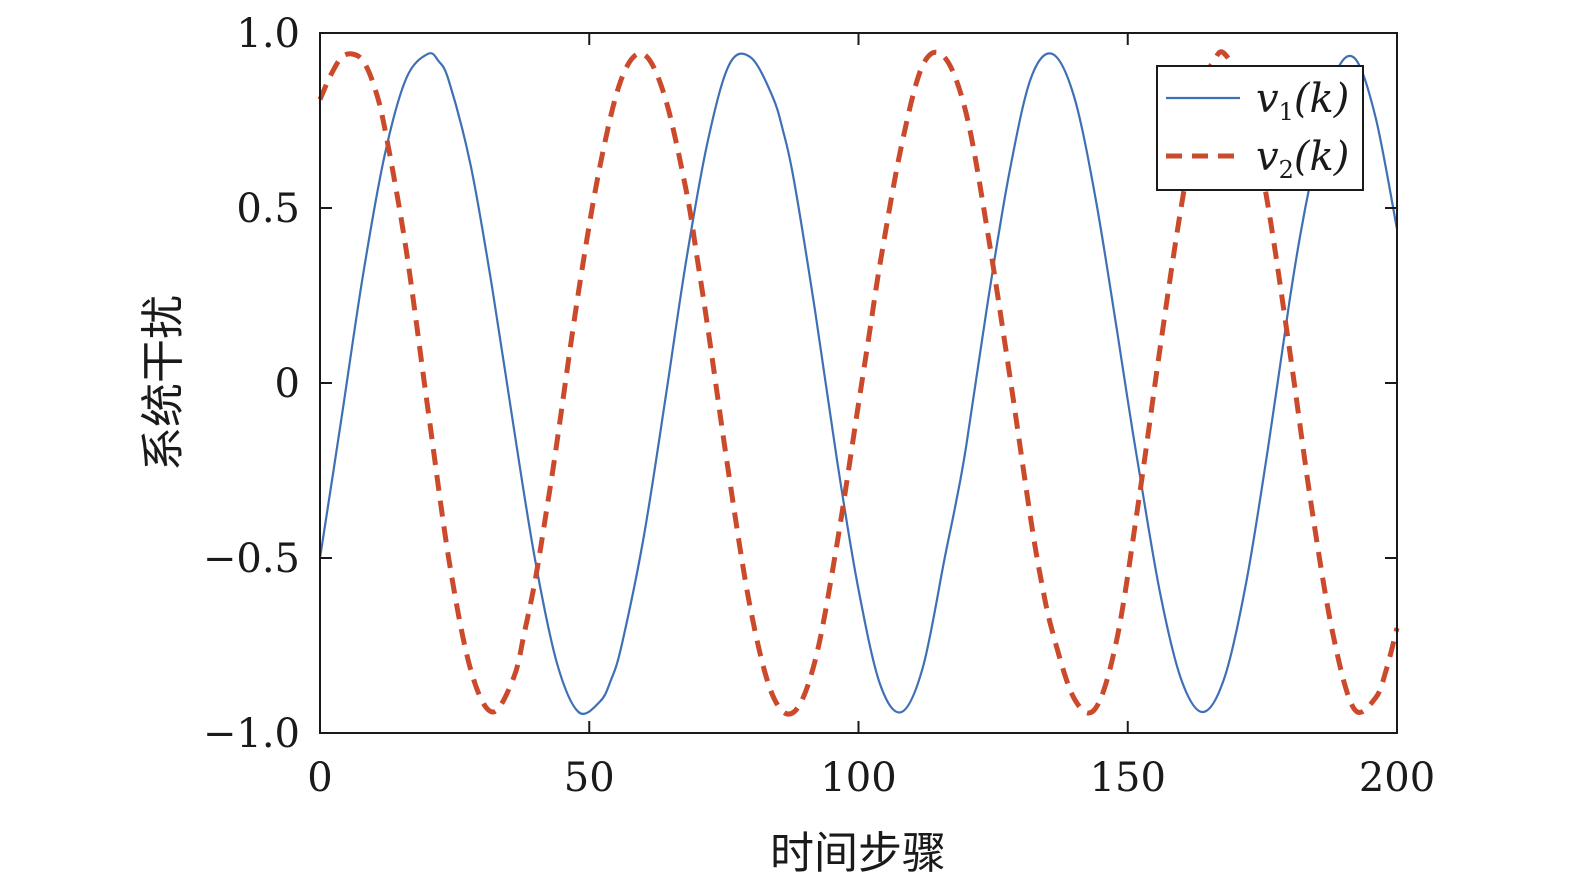 The width and height of the screenshot is (1575, 888). I want to click on legend-label-v1: v1(k), so click(1302, 101).